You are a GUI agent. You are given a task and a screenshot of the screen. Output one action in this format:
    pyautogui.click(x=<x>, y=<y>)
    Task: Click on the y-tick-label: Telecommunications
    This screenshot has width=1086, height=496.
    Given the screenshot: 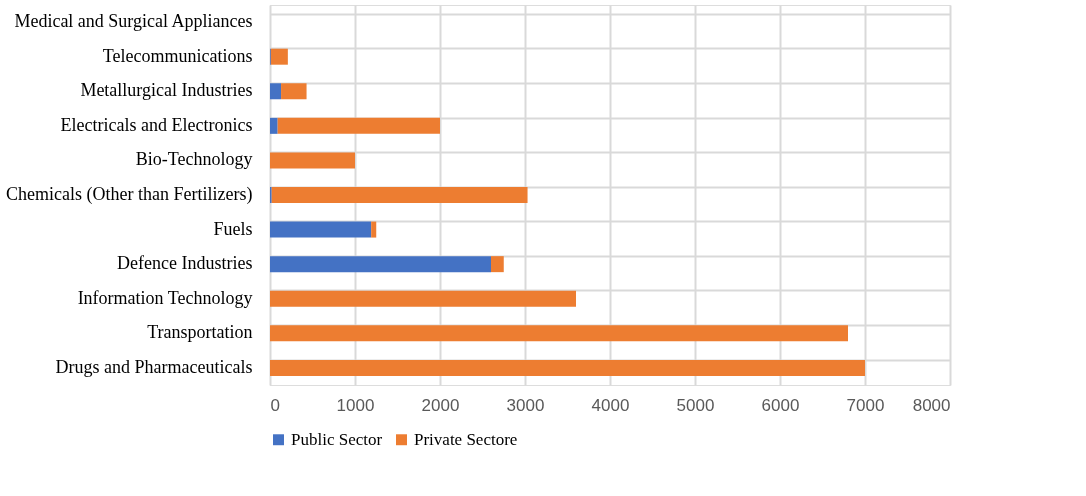 What is the action you would take?
    pyautogui.click(x=177, y=55)
    